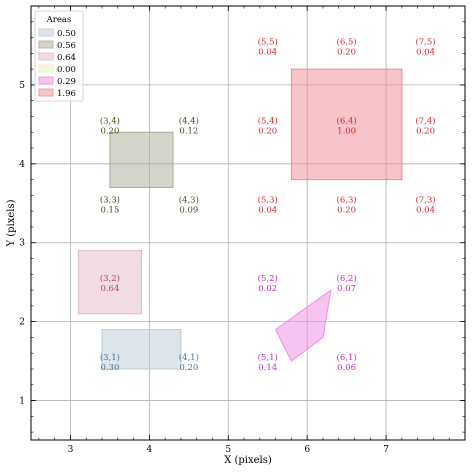  I want to click on cell-value-label: 0.07, so click(346, 289).